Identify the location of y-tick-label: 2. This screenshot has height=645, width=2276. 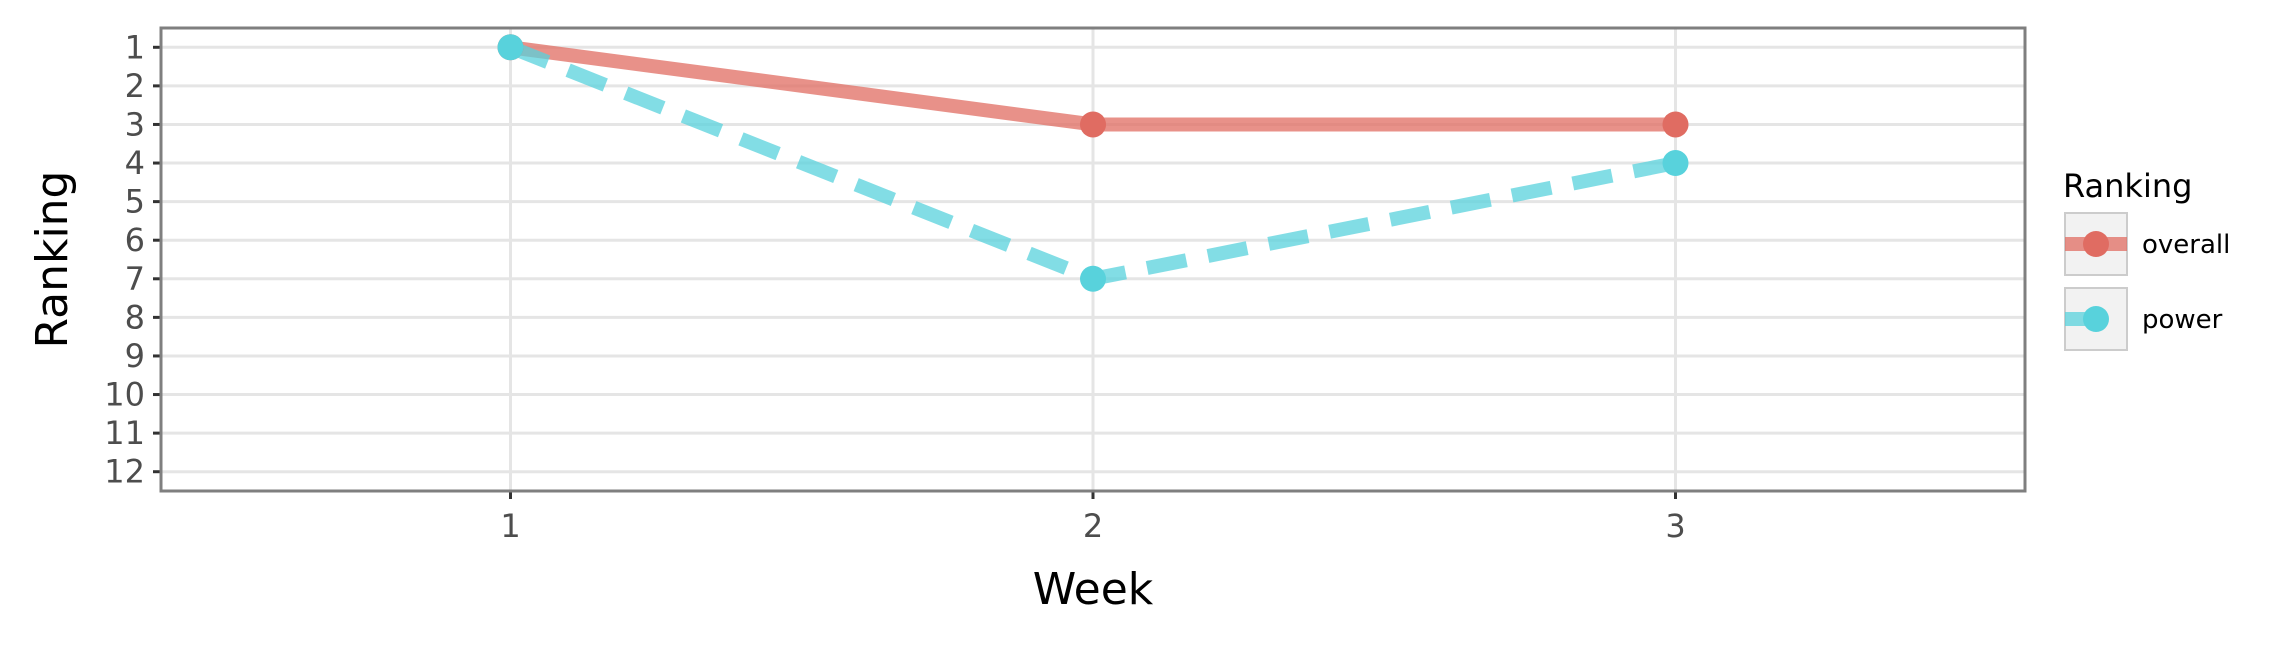
(135, 86).